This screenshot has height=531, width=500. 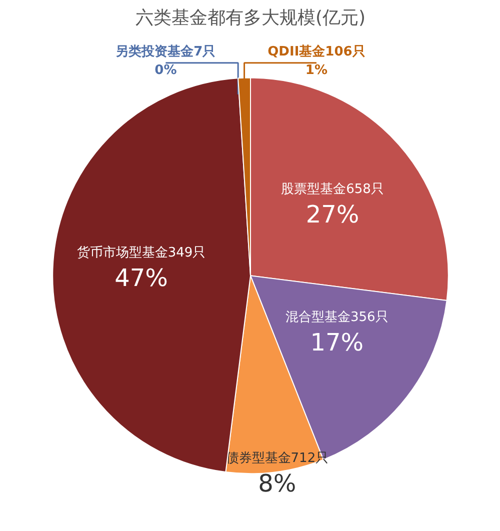 What do you see at coordinates (250, 18) in the screenshot?
I see `chart-title: 六类基金都有多大规模(亿元)` at bounding box center [250, 18].